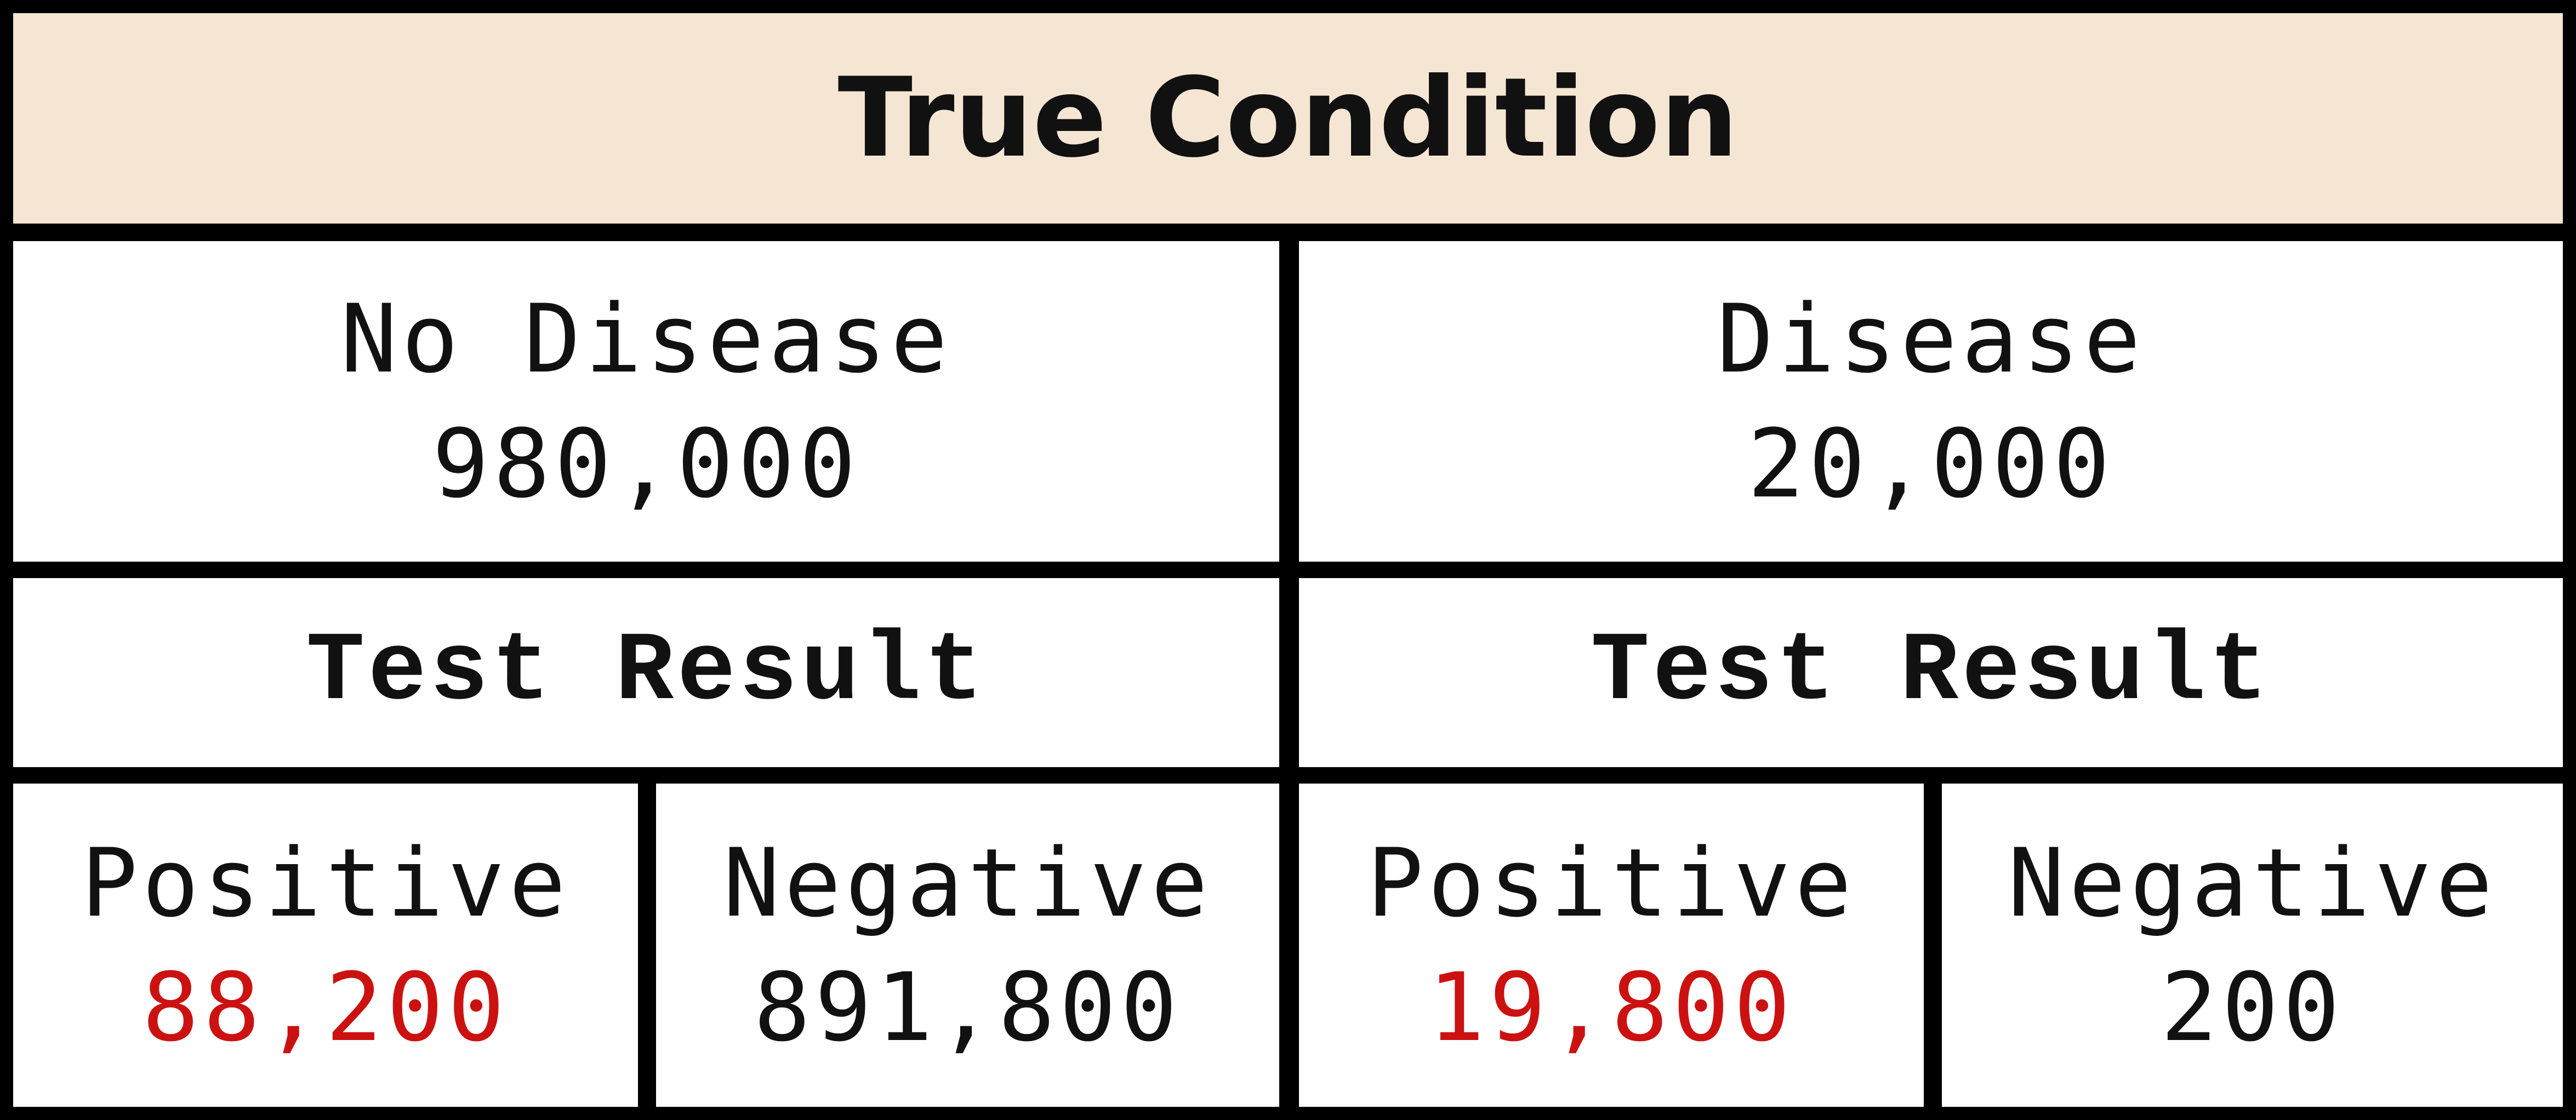 This screenshot has width=2576, height=1120. I want to click on result-value: 88,200, so click(325, 1007).